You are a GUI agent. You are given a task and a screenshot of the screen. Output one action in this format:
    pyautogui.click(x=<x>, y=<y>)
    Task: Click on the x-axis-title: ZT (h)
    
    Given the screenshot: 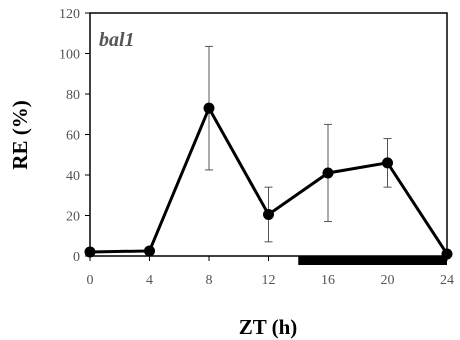 What is the action you would take?
    pyautogui.click(x=268, y=327)
    